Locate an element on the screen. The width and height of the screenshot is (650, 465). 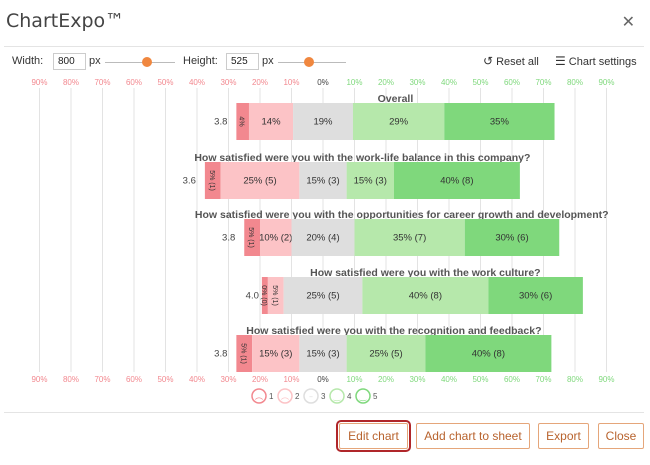
axis-tick-label-top: 20% is located at coordinates (386, 82).